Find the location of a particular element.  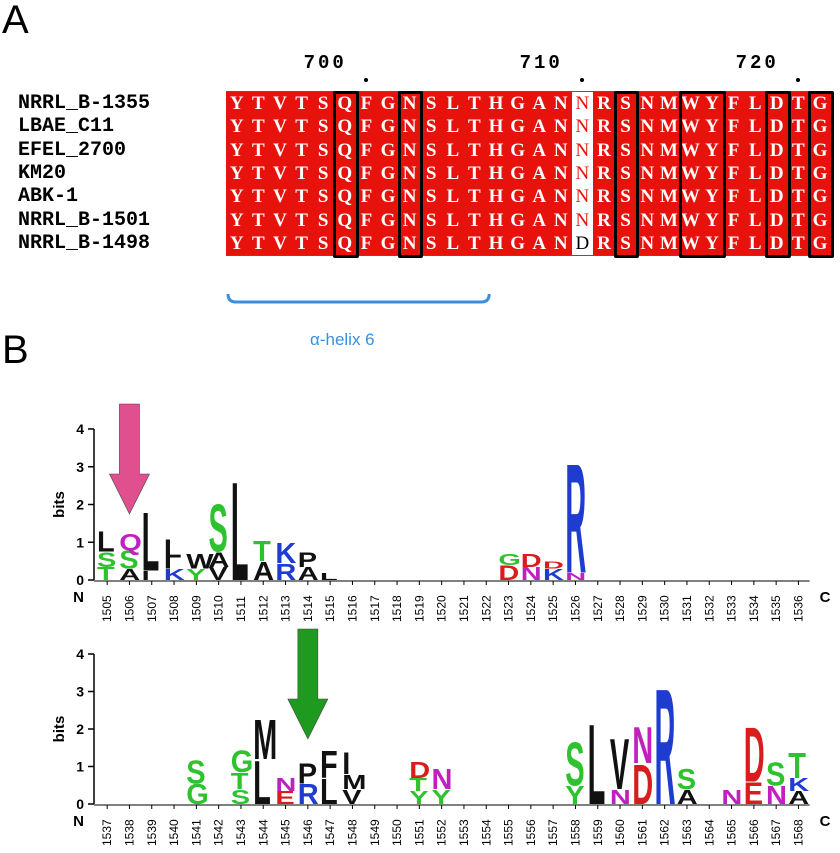

y-tick-label: 2 is located at coordinates (80, 505).